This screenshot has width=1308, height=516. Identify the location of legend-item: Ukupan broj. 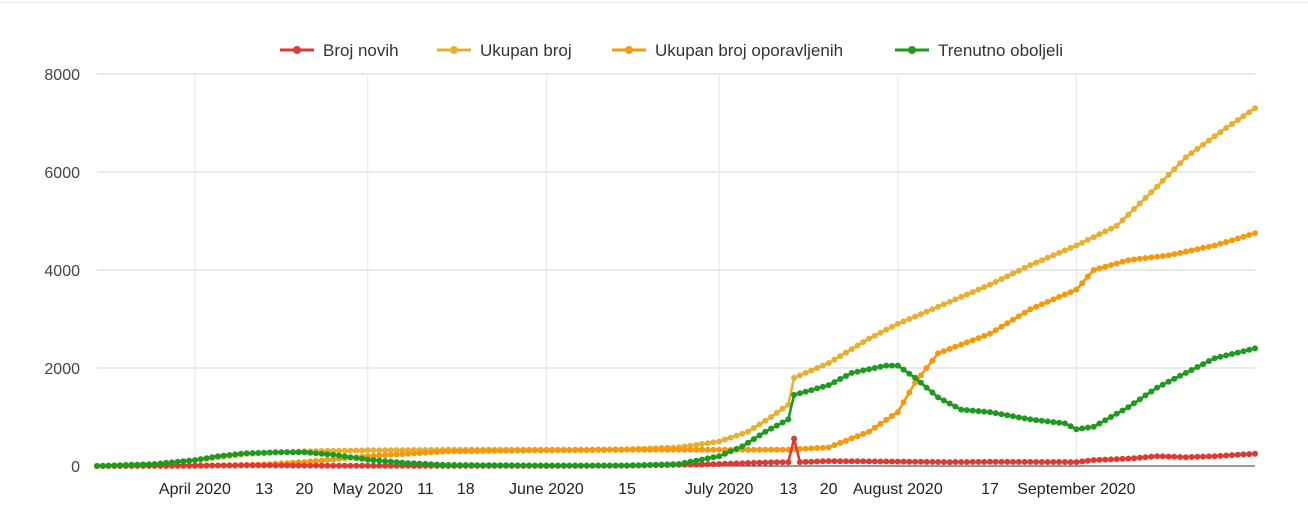
(504, 50).